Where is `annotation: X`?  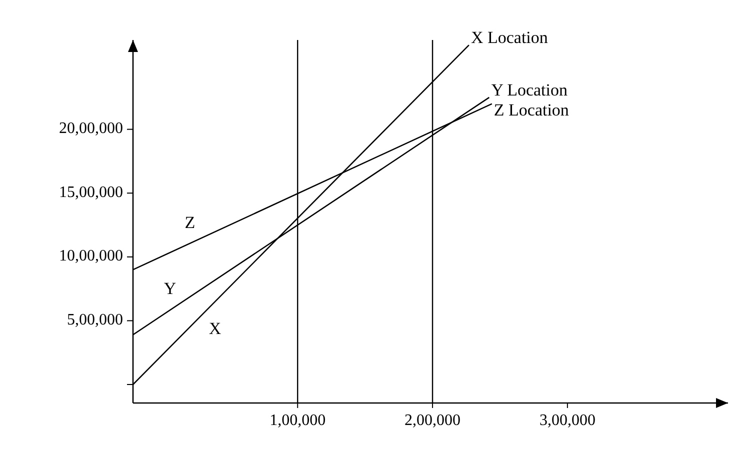
annotation: X is located at coordinates (215, 328).